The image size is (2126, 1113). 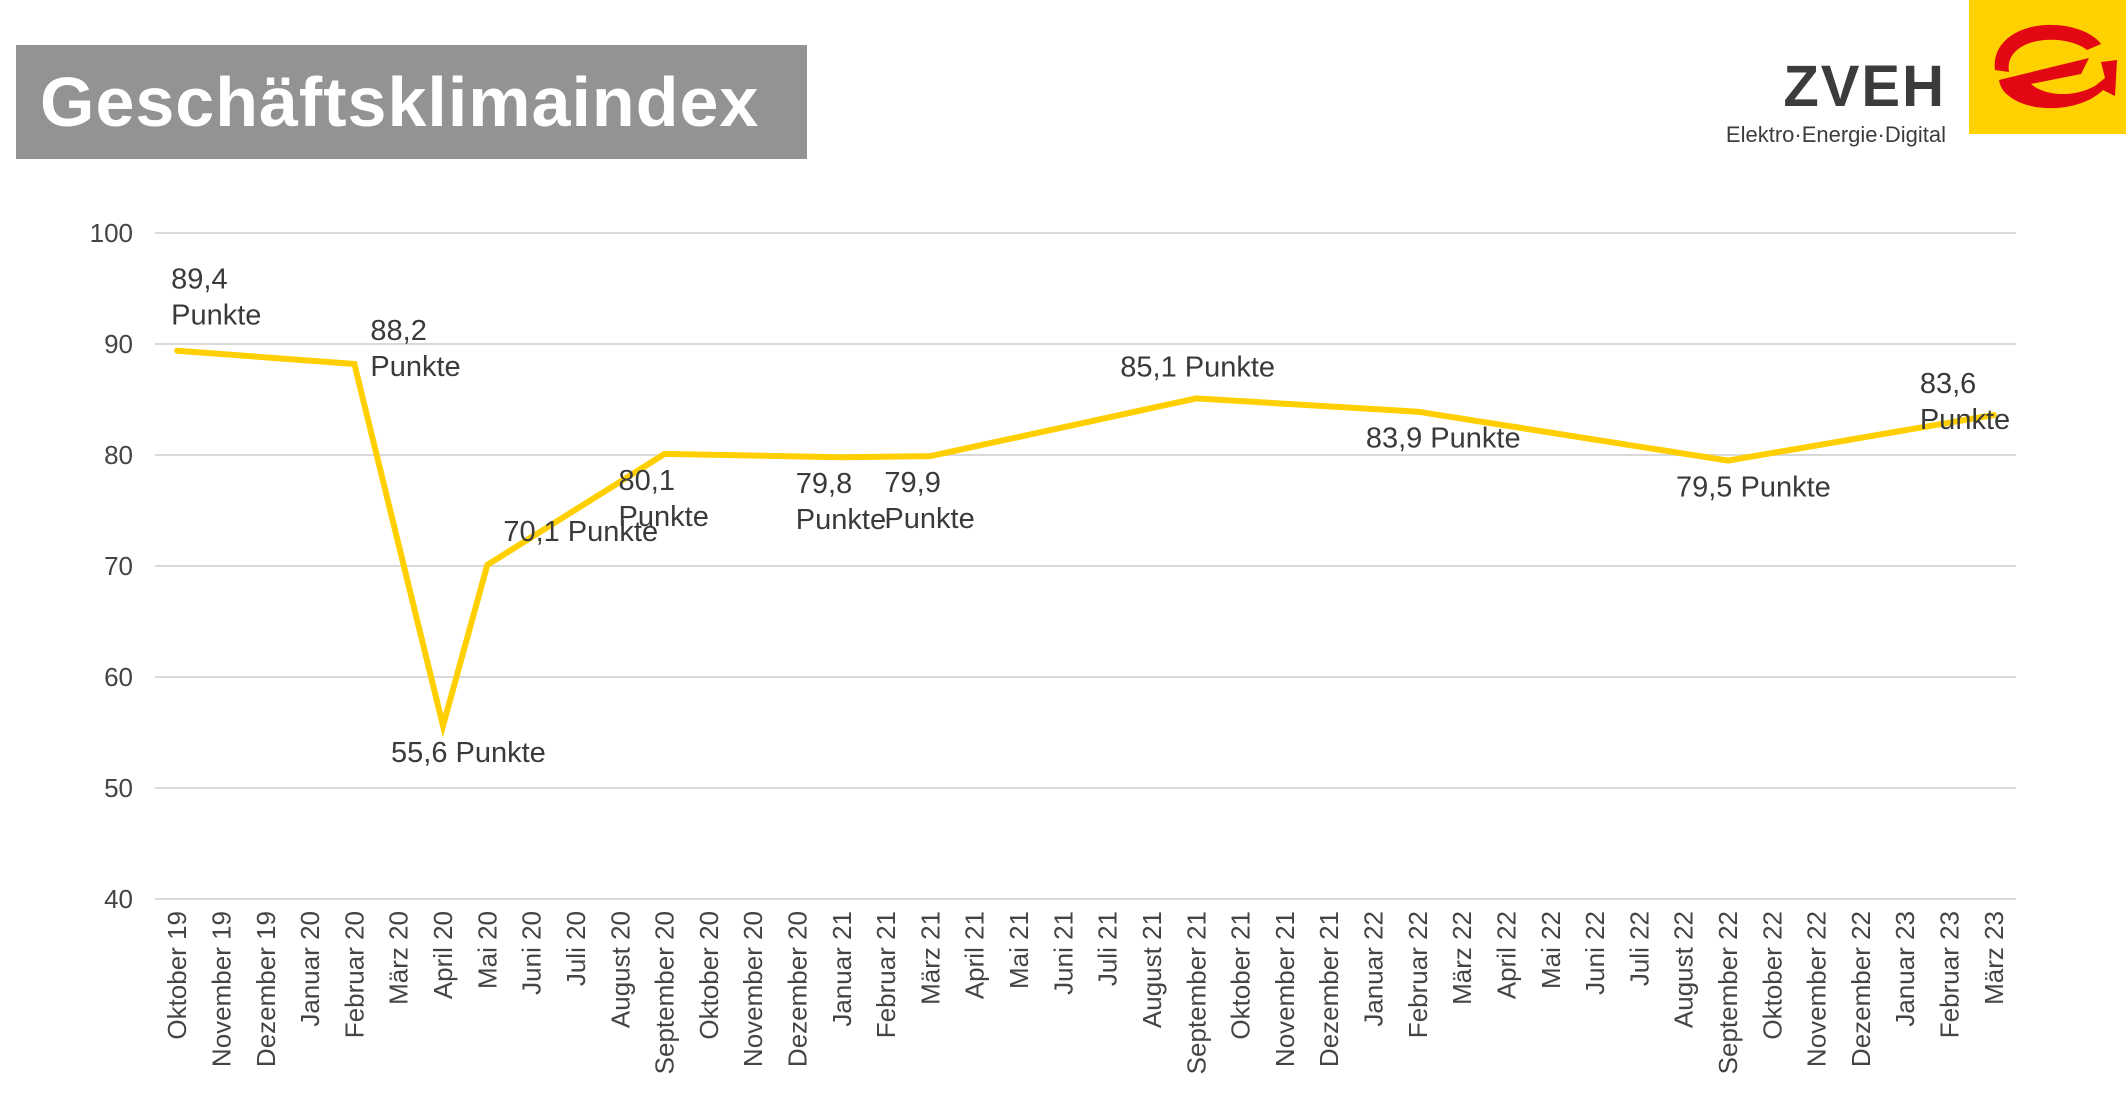 What do you see at coordinates (886, 974) in the screenshot?
I see `x-tick-label: Februar 21` at bounding box center [886, 974].